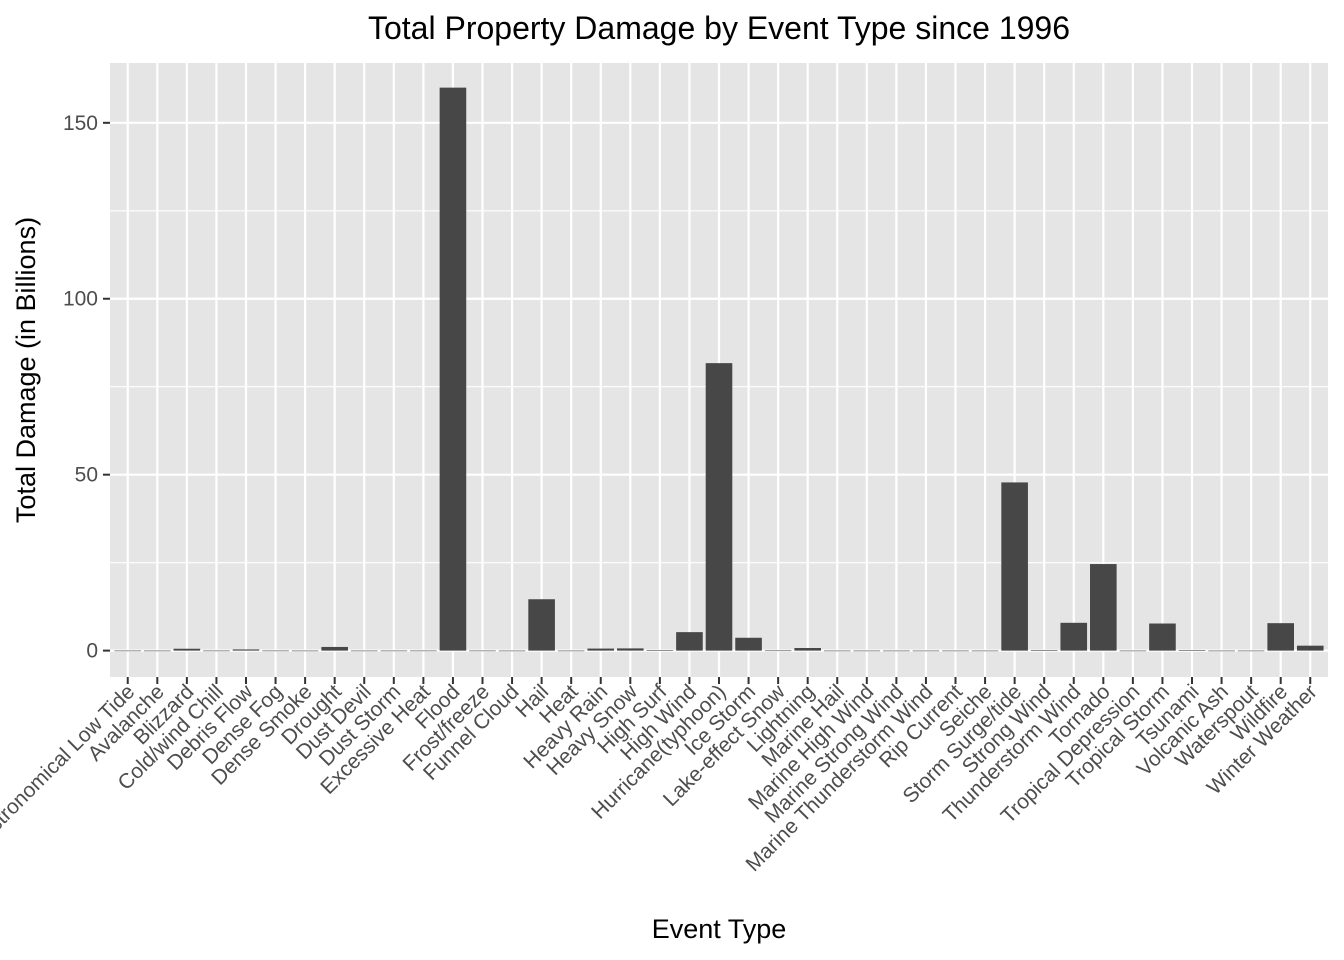  Describe the element at coordinates (80, 123) in the screenshot. I see `y-tick-label: 150` at that location.